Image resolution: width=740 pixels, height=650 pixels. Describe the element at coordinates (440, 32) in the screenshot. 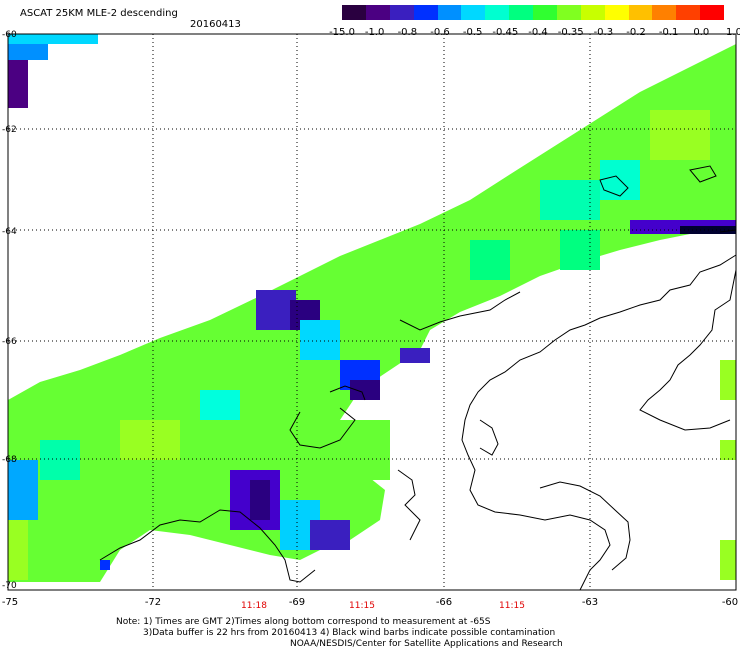

I see `colorbar-label: -0.6` at that location.